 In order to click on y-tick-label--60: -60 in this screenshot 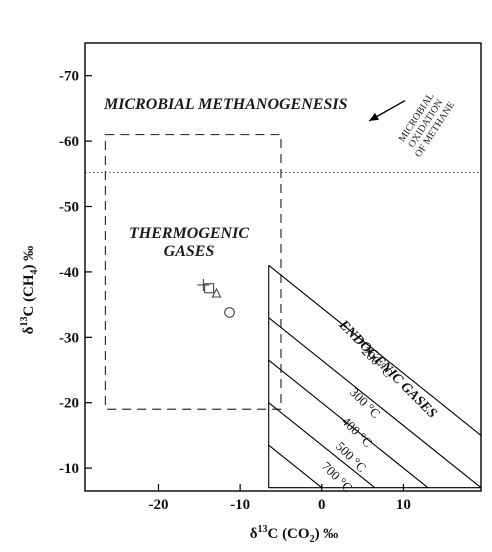, I will do `click(69, 142)`.